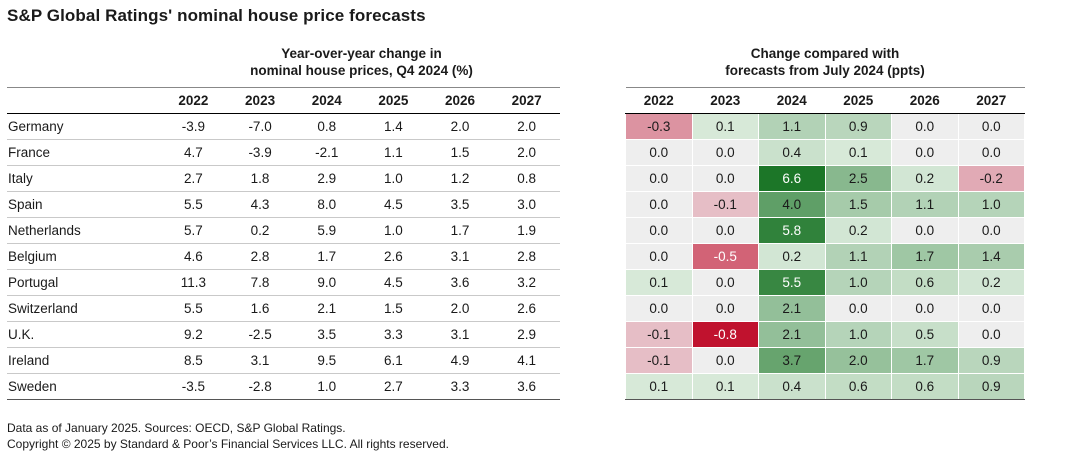 Image resolution: width=1068 pixels, height=458 pixels. What do you see at coordinates (84, 308) in the screenshot?
I see `country-label: Switzerland` at bounding box center [84, 308].